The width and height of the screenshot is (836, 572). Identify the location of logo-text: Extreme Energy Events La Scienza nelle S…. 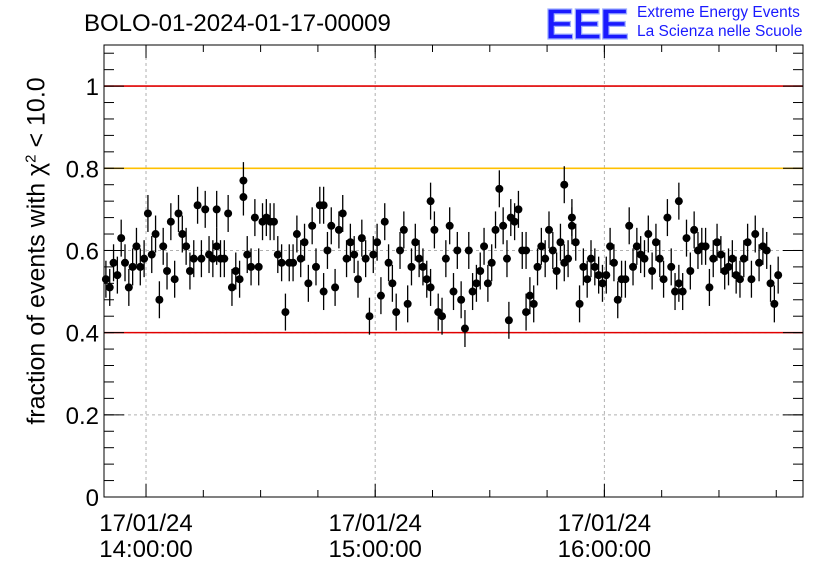
(719, 22).